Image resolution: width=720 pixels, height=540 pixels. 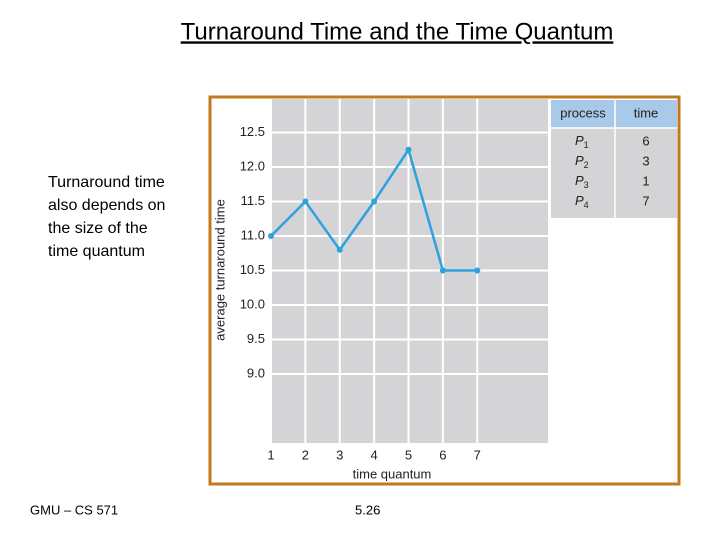 What do you see at coordinates (252, 131) in the screenshot?
I see `y-tick-label: 12.5` at bounding box center [252, 131].